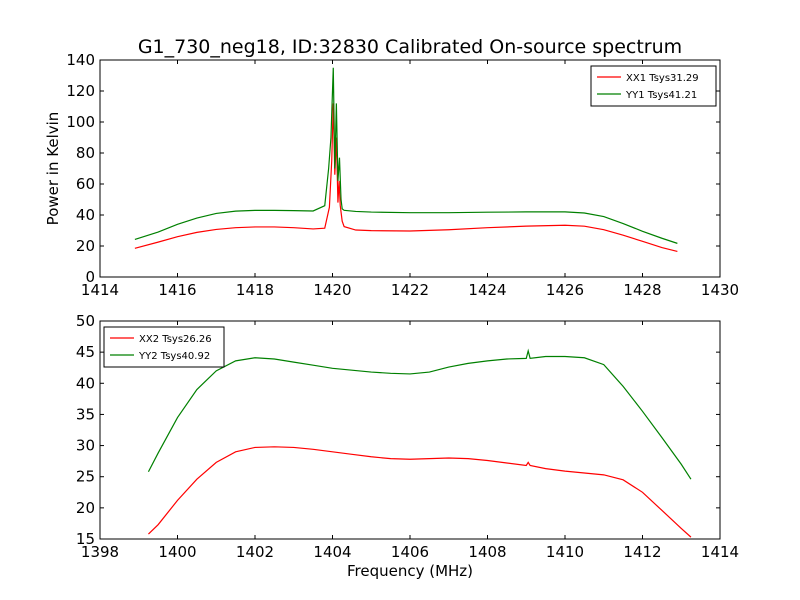 Image resolution: width=800 pixels, height=600 pixels. Describe the element at coordinates (720, 290) in the screenshot. I see `x-tick-label: 1430` at that location.